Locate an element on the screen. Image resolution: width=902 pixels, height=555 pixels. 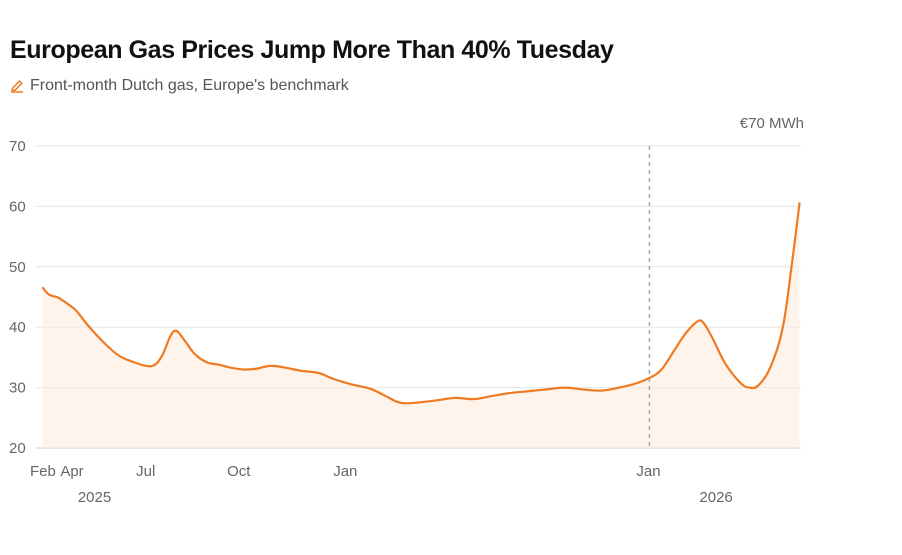
x-tick-label: Jul is located at coordinates (145, 471).